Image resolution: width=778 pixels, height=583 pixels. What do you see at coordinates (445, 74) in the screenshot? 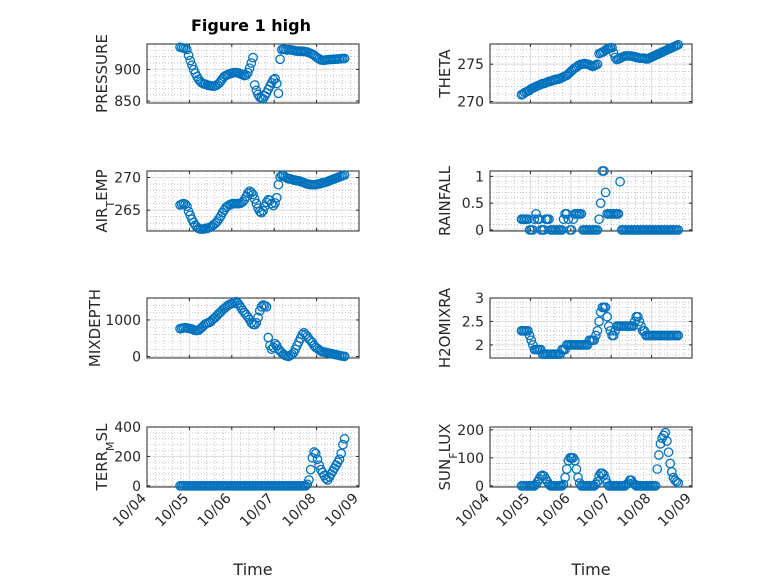
I see `y-axis-label: THETA` at bounding box center [445, 74].